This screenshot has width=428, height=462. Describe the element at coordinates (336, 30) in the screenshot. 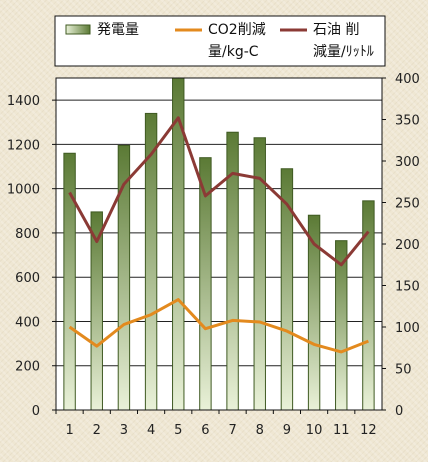

I see `legend-label-oil-line1: 石油 削` at that location.